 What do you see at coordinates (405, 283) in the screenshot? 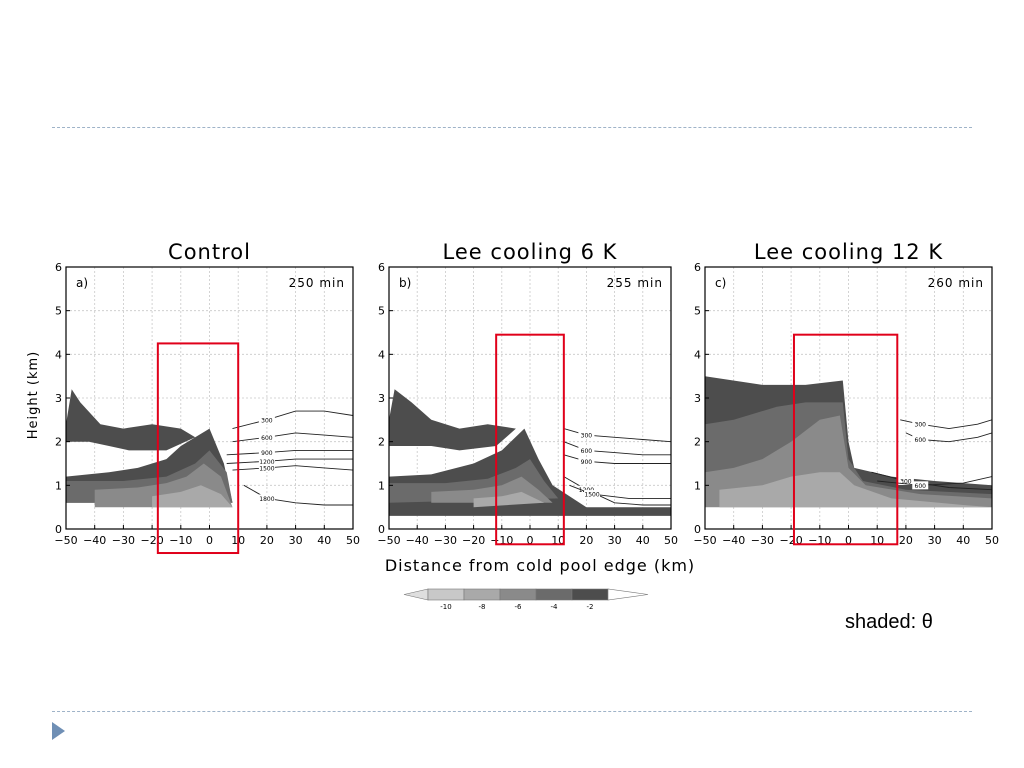
I see `panel-label: b)` at bounding box center [405, 283].